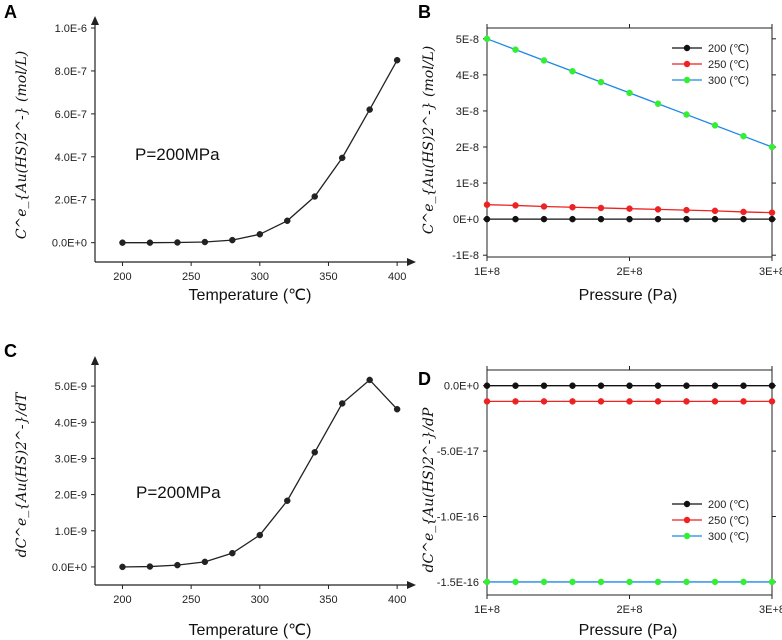 Image resolution: width=782 pixels, height=640 pixels. What do you see at coordinates (465, 256) in the screenshot?
I see `y-tick-label-b: -1E-8` at bounding box center [465, 256].